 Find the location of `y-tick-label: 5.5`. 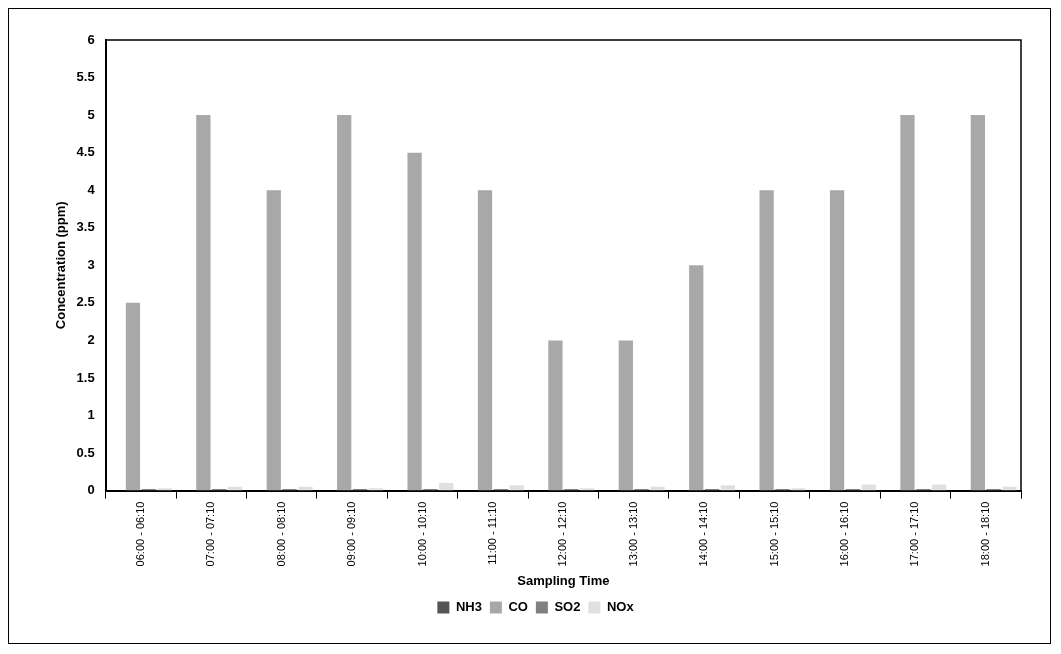

y-tick-label: 5.5 is located at coordinates (85, 77).